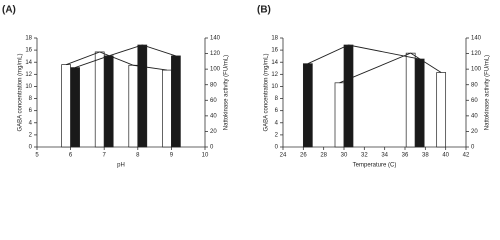 The image size is (500, 240). Describe the element at coordinates (384, 156) in the screenshot. I see `x-tick-label: 34` at that location.